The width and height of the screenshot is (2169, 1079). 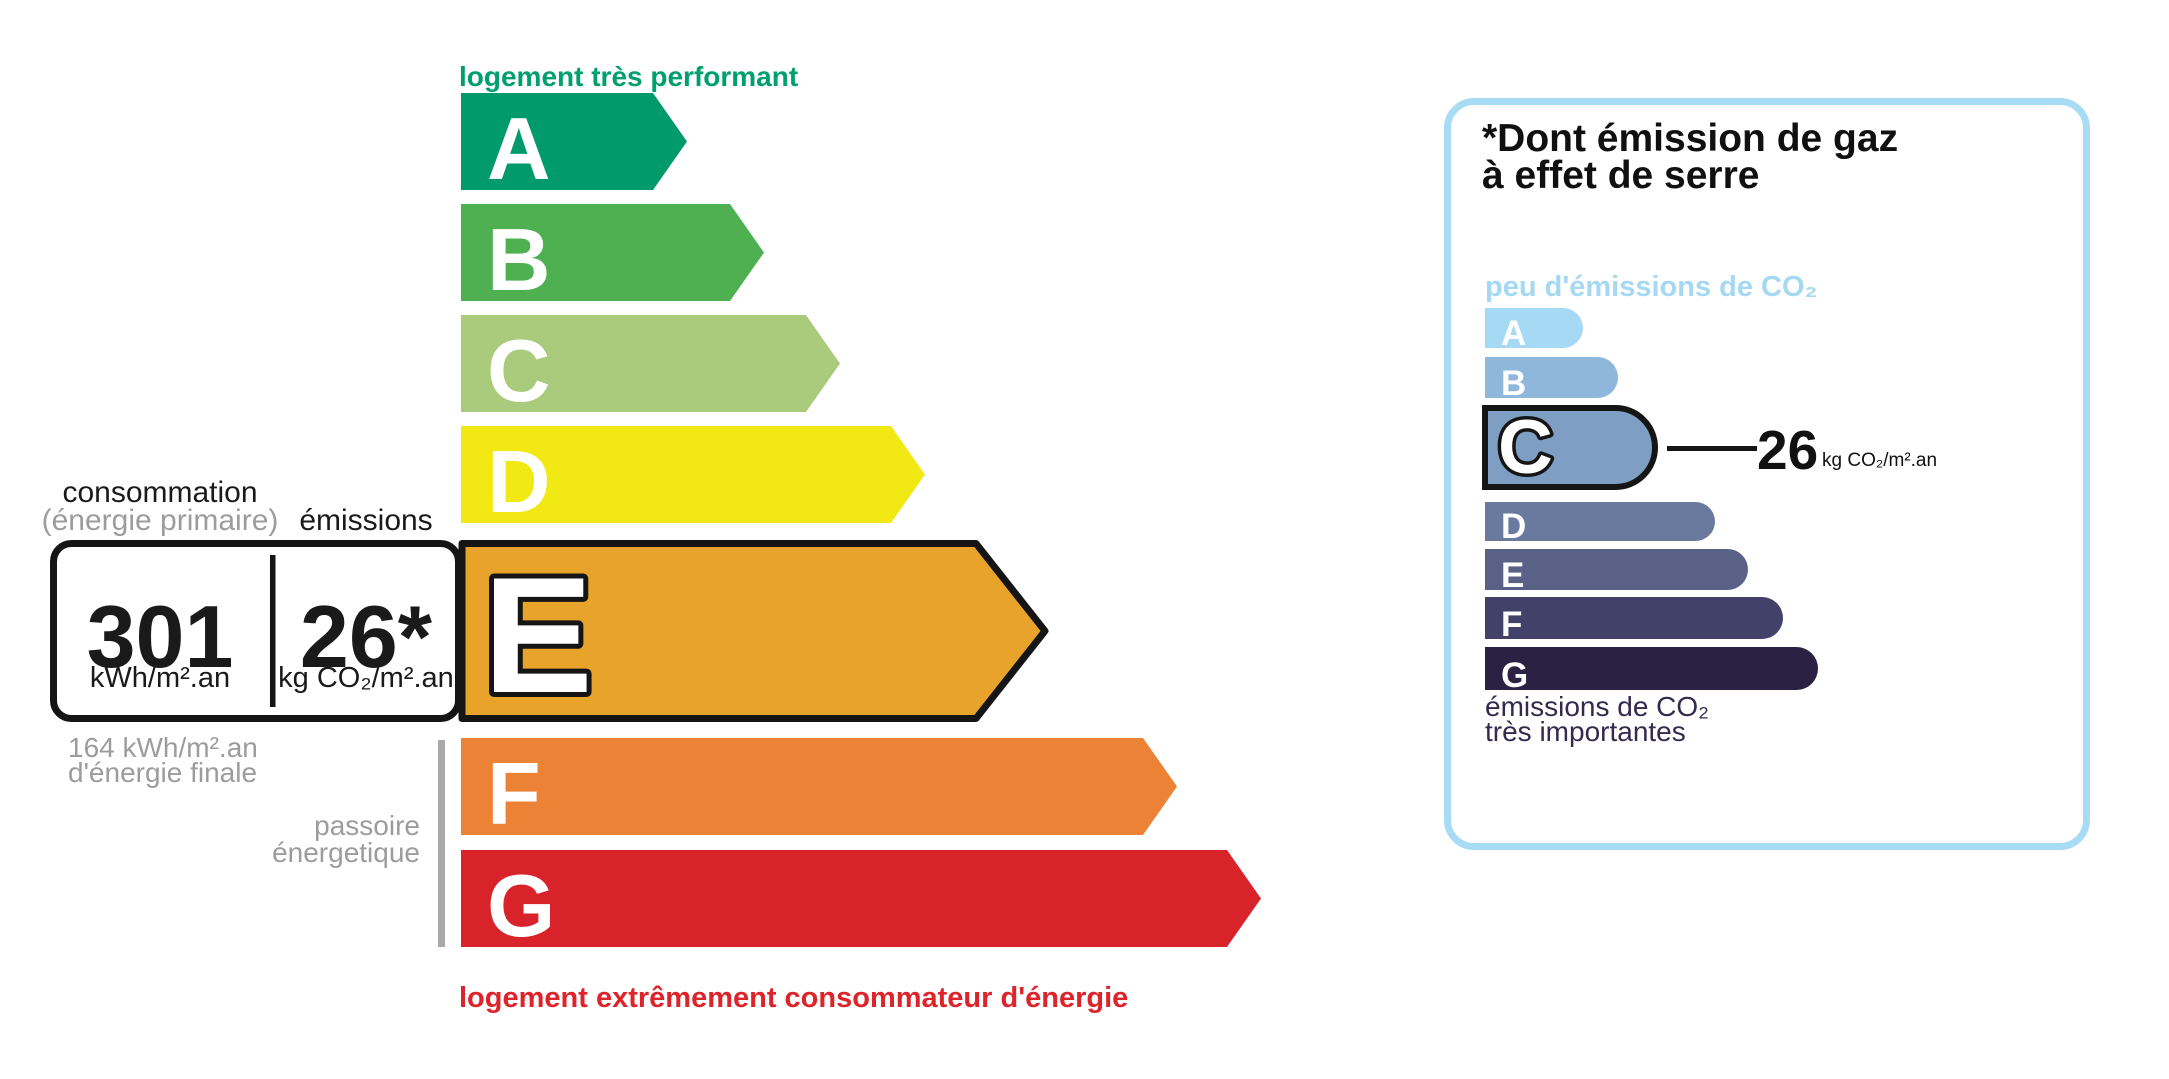 I want to click on consumption-header: consommation, so click(x=160, y=492).